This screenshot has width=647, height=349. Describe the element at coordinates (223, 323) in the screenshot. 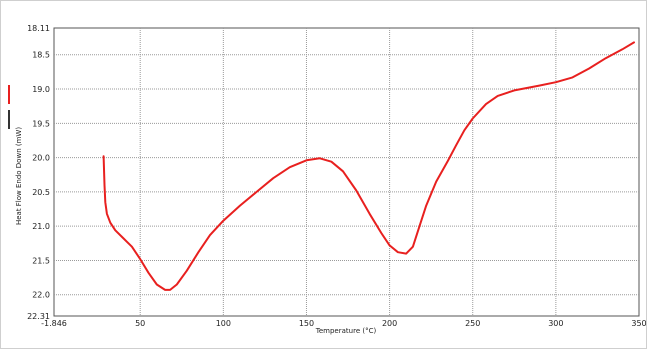

I see `x-tick-label: 100` at that location.